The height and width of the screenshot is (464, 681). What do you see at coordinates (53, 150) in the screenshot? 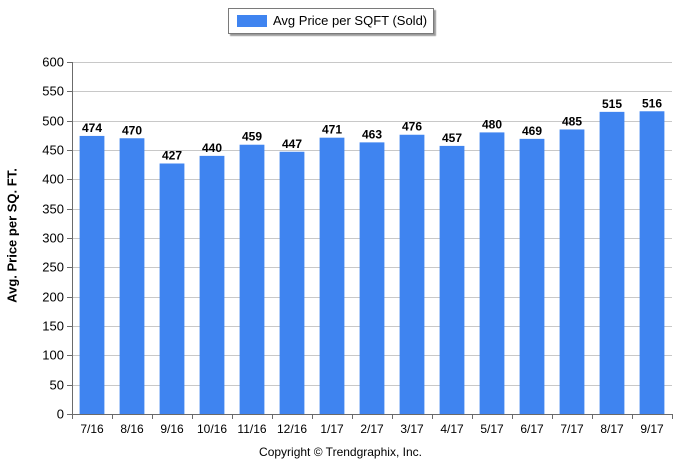
I see `y-tick-label: 450` at bounding box center [53, 150].